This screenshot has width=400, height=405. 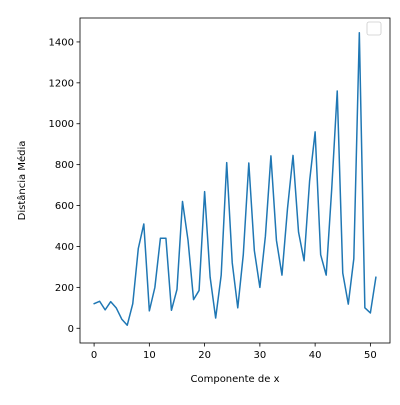 I want to click on y-tick-label: 1000, so click(x=61, y=124).